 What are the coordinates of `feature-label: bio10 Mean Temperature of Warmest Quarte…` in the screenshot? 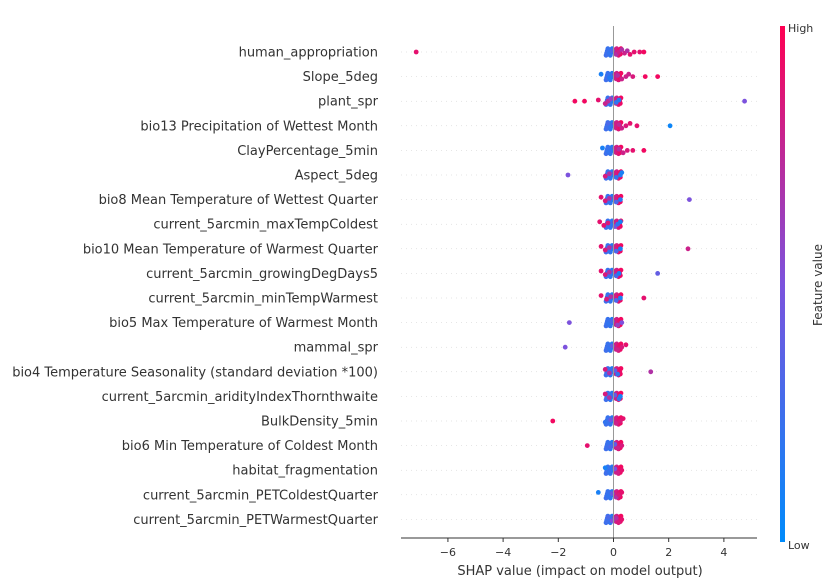 It's located at (231, 249).